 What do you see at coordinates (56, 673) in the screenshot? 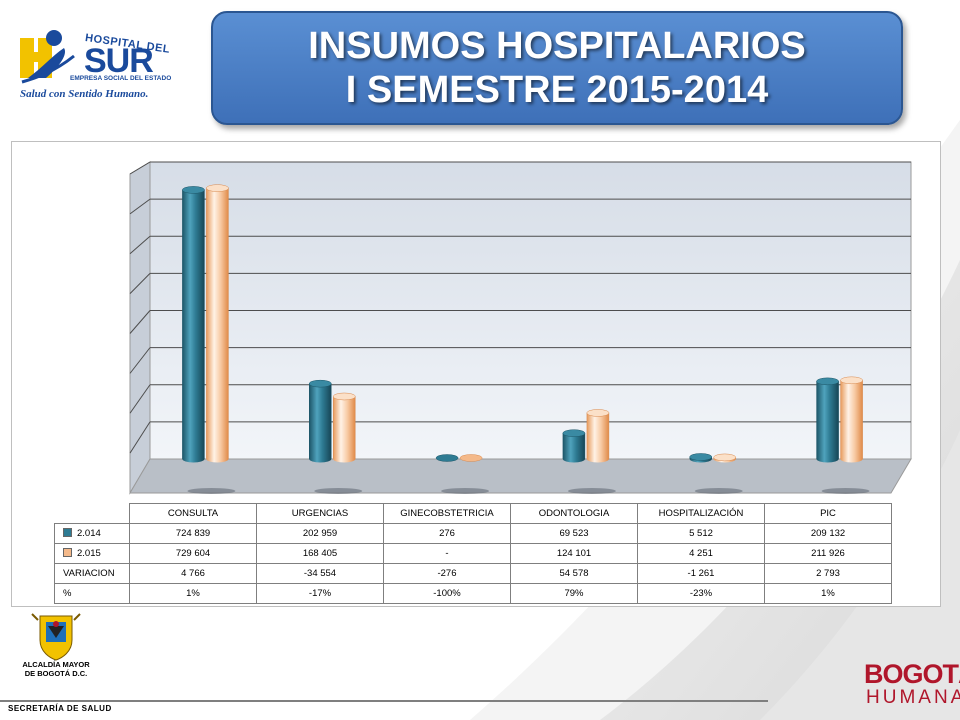
I see `alcaldia-line-2: DE BOGOTÁ D.C.` at bounding box center [56, 673].